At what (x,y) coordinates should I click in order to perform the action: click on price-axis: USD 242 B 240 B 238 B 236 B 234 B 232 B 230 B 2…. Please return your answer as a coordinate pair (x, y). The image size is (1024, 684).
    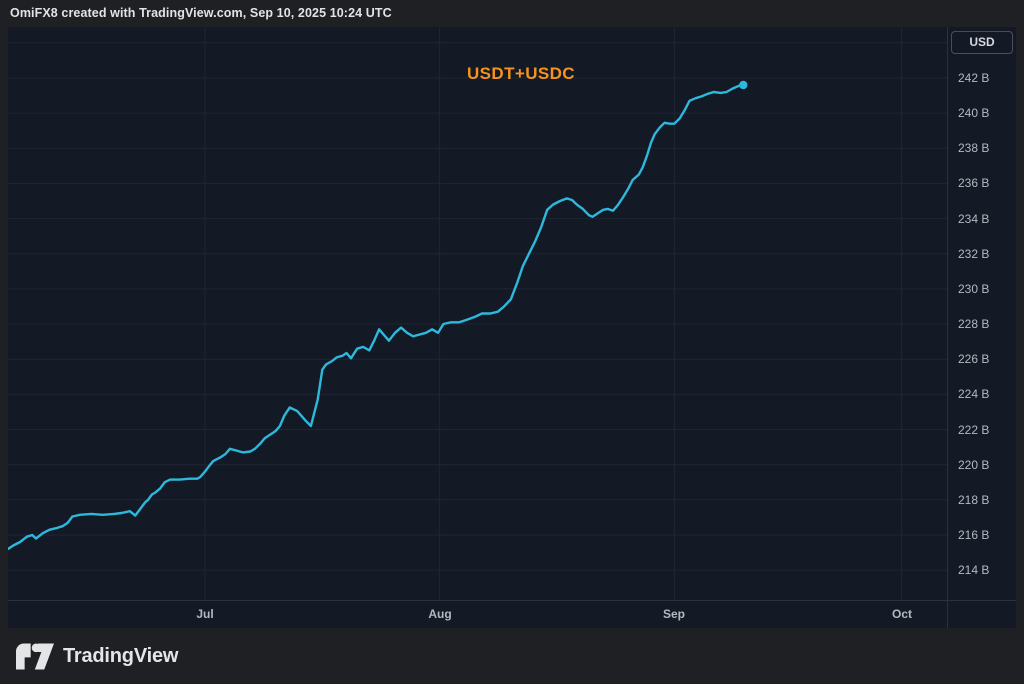
    Looking at the image, I should click on (981, 327).